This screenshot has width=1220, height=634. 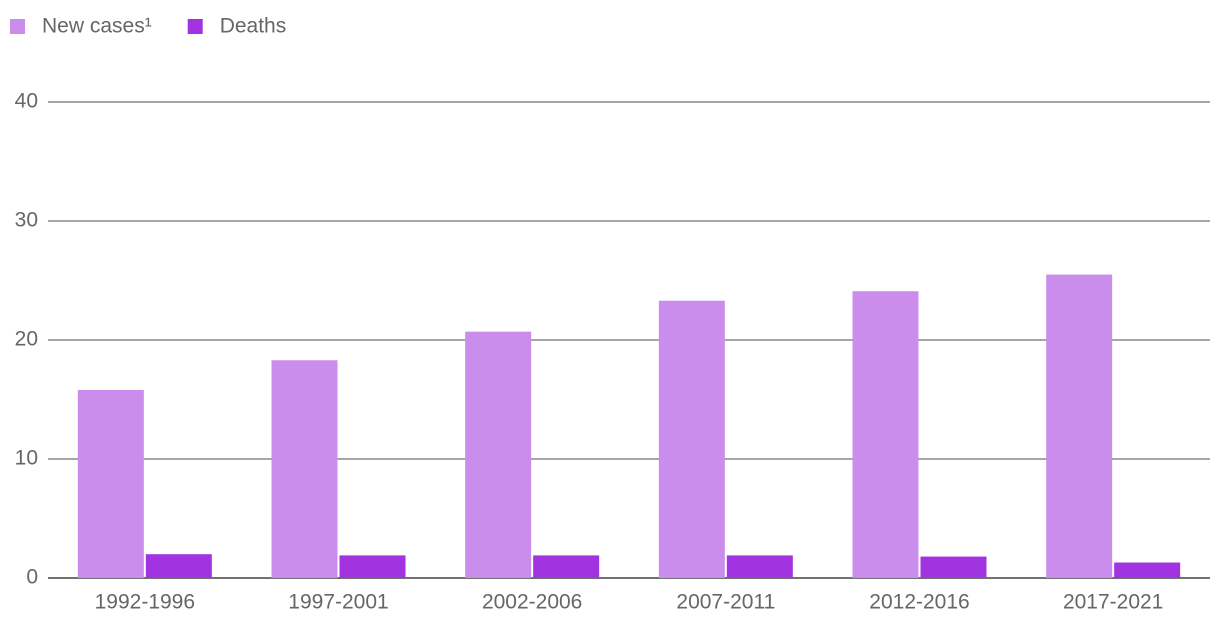 I want to click on y-tick-label: 20, so click(x=26, y=339).